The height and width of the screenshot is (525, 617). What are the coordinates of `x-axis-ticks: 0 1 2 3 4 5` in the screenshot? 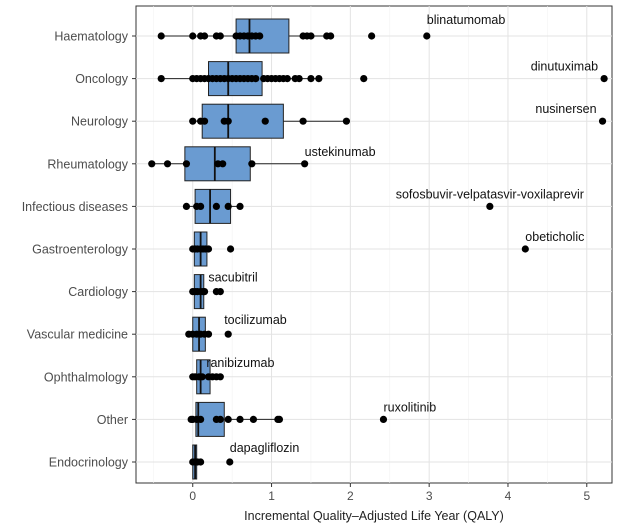 It's located at (389, 493).